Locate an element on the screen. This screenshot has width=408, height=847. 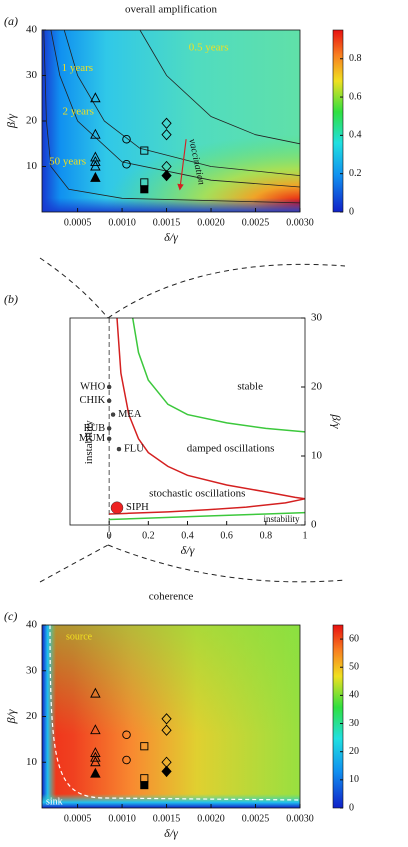
contour-line is located at coordinates (220, 87).